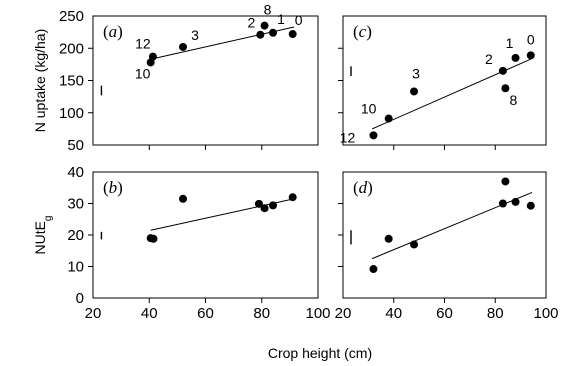  I want to click on y-tick-label: 20, so click(75, 235).